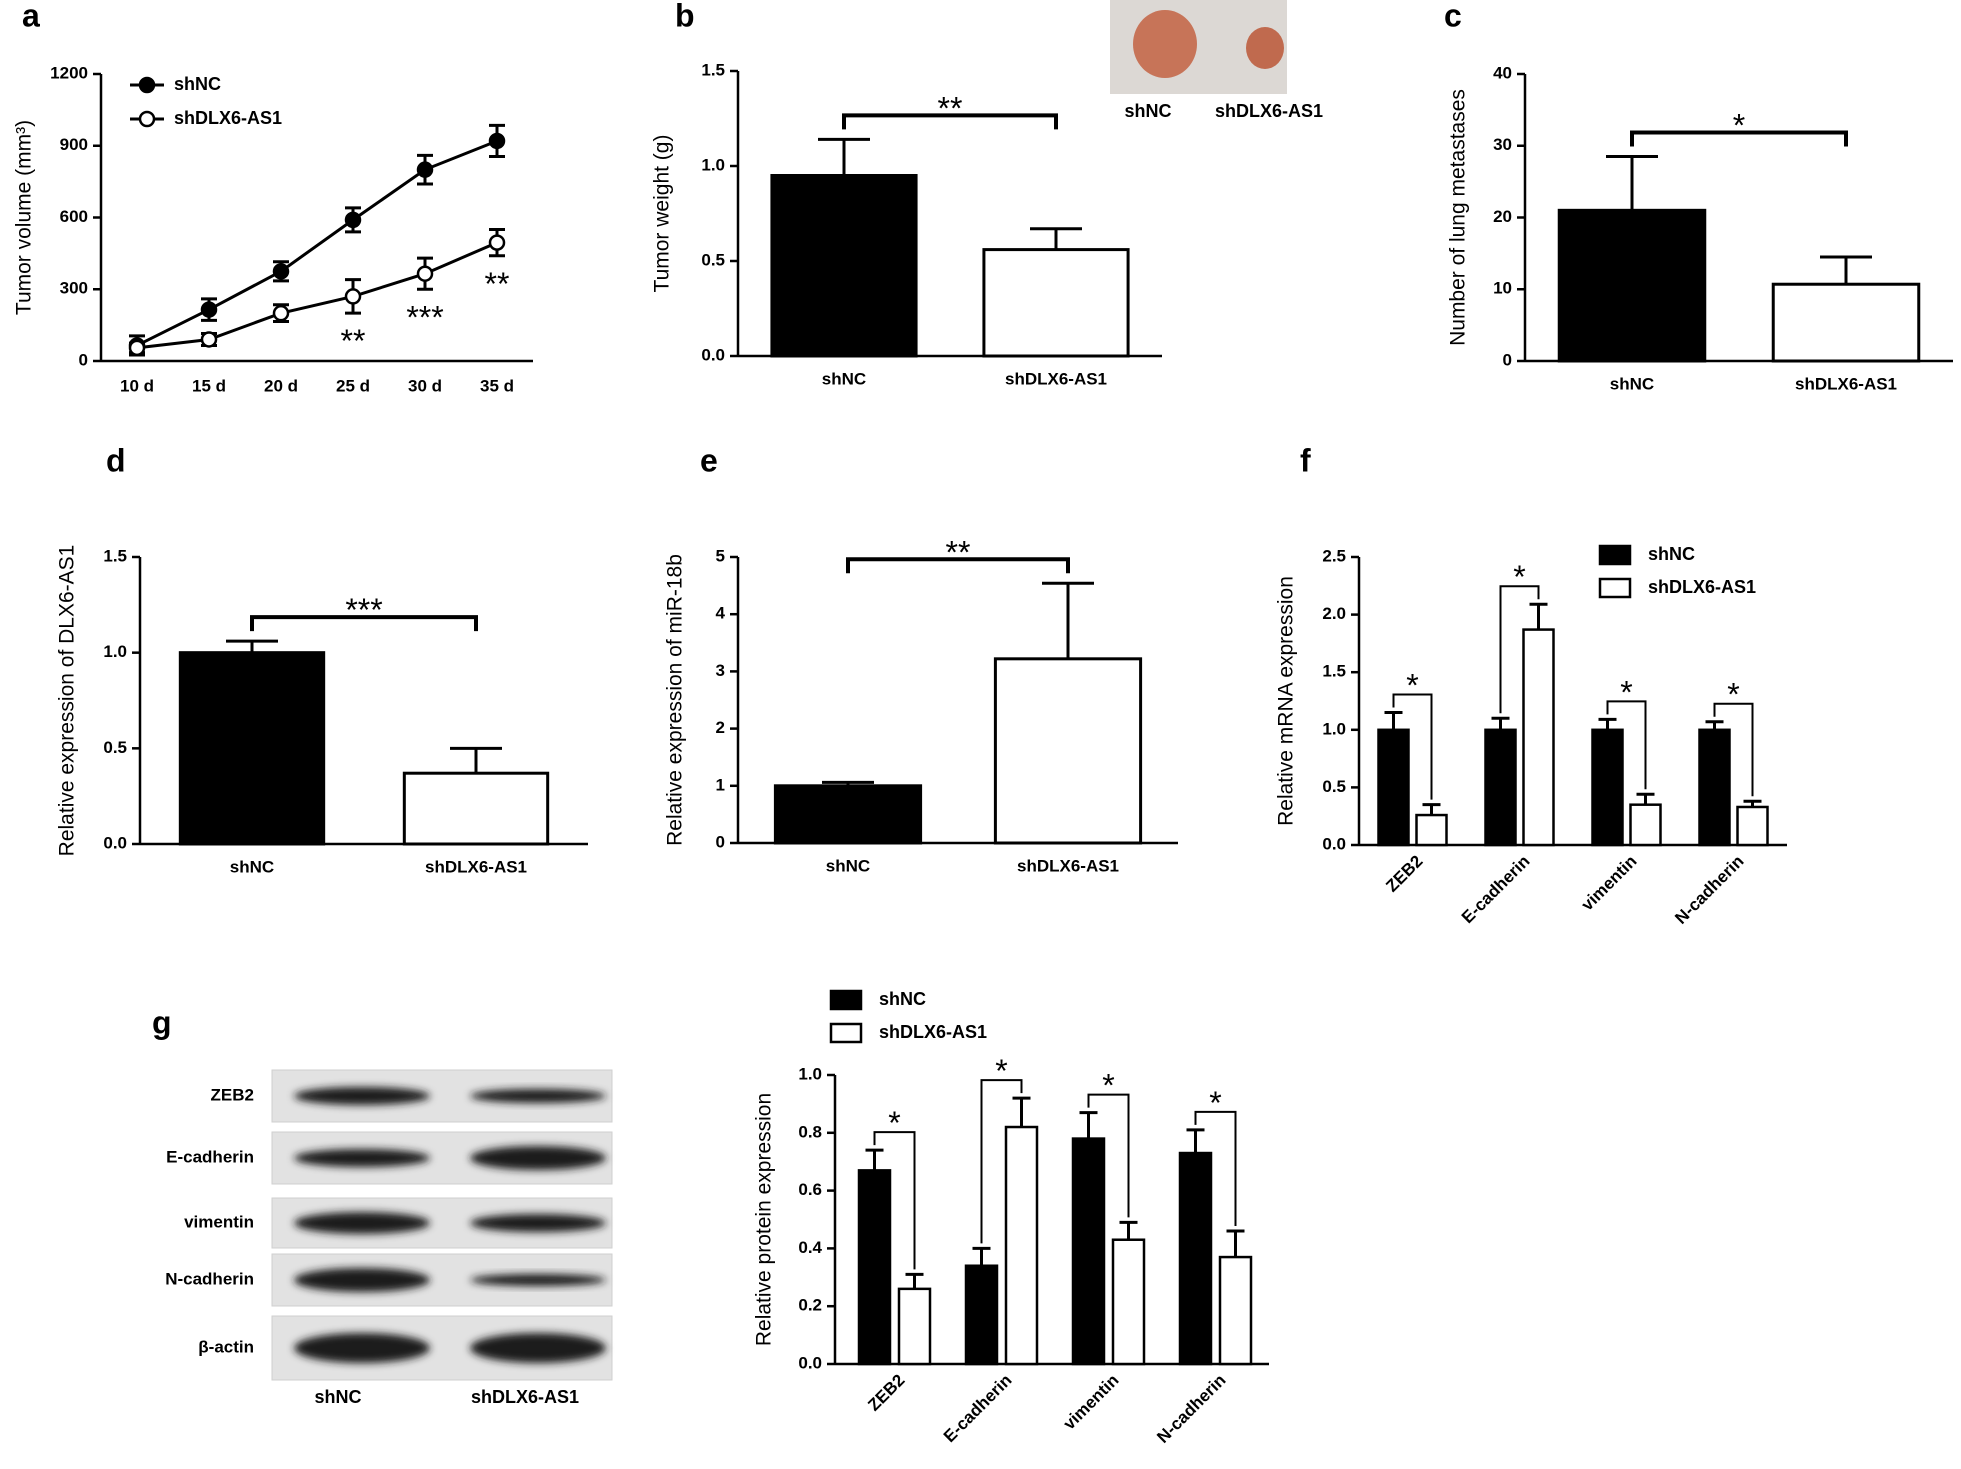  Describe the element at coordinates (337, 1397) in the screenshot. I see `blot-column-label: shNC` at that location.